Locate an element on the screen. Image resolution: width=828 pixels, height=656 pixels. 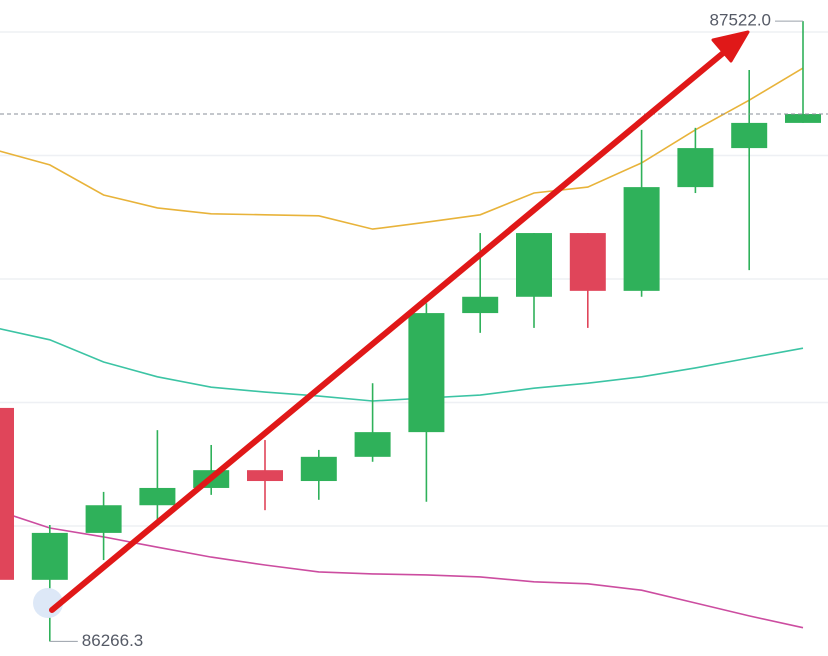
max-label: 87522.0 is located at coordinates (740, 20).